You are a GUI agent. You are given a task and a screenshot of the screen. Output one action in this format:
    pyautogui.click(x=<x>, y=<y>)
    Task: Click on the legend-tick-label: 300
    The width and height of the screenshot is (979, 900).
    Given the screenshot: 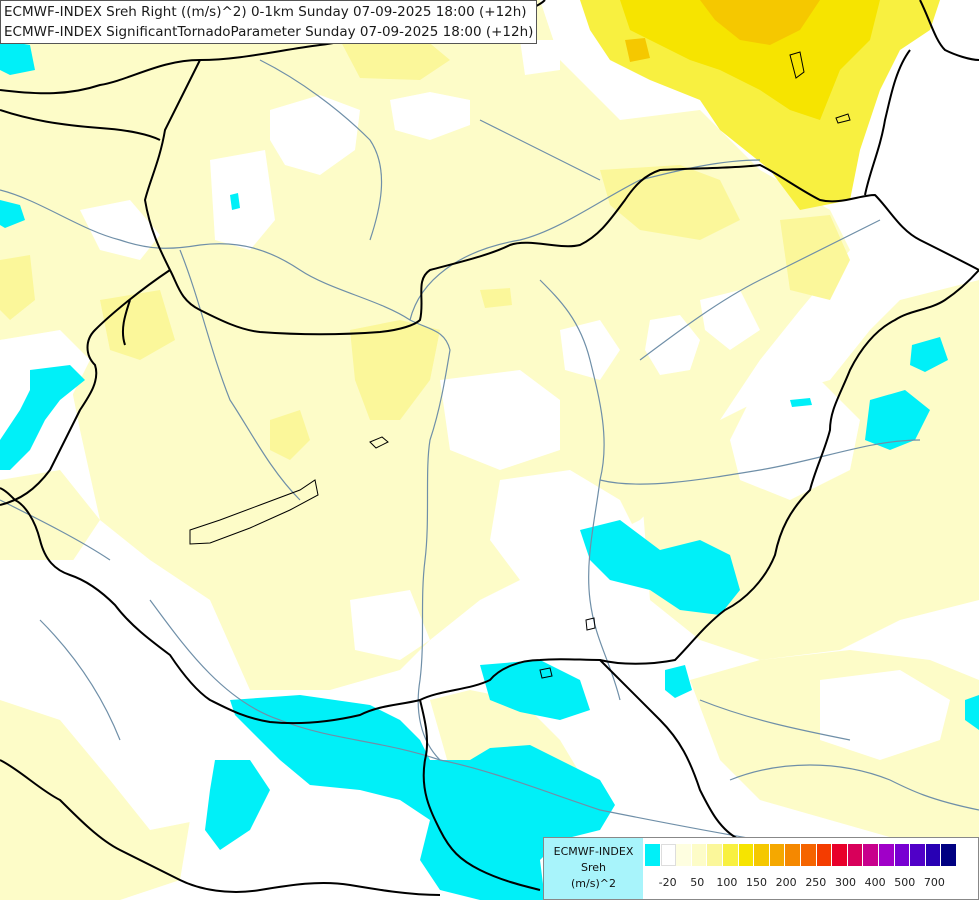 What is the action you would take?
    pyautogui.click(x=845, y=882)
    